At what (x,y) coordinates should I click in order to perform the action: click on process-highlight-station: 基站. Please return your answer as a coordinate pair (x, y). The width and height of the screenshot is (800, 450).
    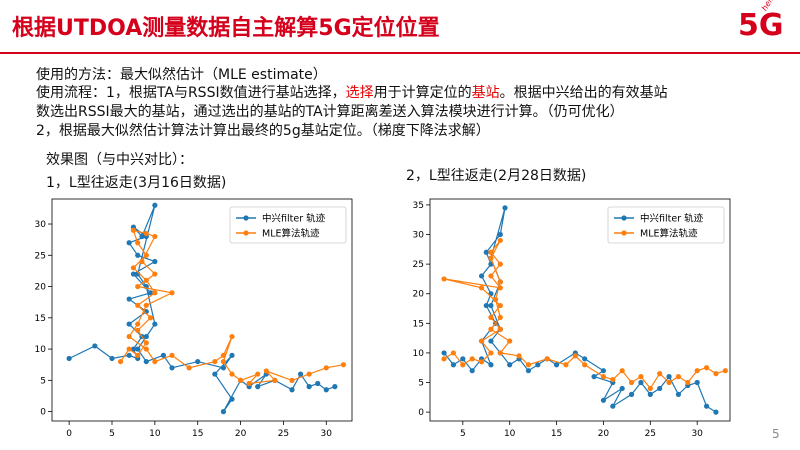
    Looking at the image, I should click on (485, 93).